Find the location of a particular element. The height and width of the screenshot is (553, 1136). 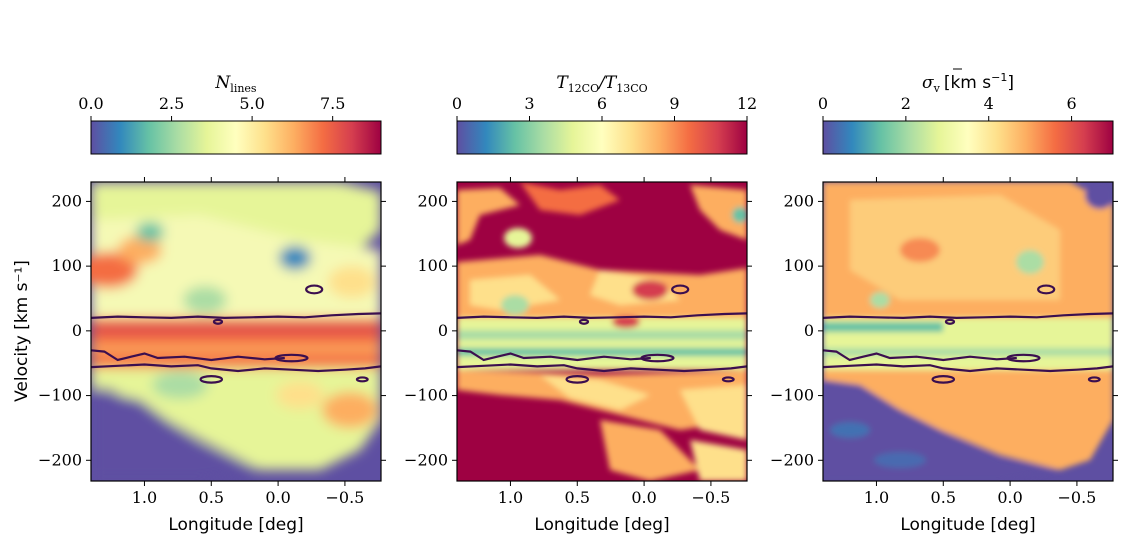

colorbar-tick-label: 4 is located at coordinates (989, 103).